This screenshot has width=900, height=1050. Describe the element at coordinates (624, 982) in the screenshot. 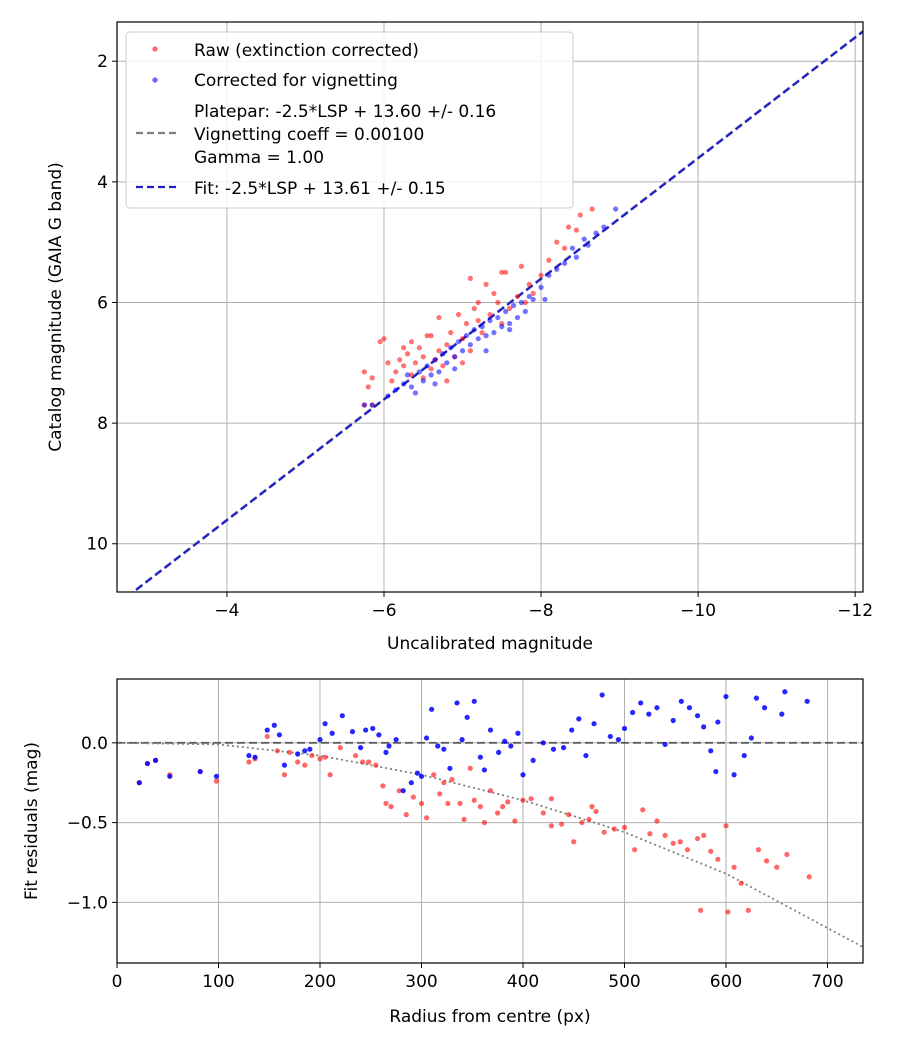

I see `bottom-x-tick-label: 500` at that location.